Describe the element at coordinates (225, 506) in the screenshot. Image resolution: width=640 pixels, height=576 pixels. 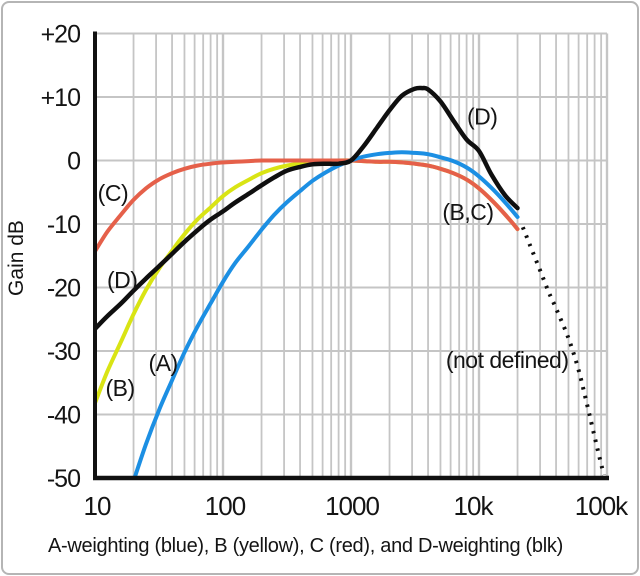
I see `x-tick-label-1: 100` at that location.